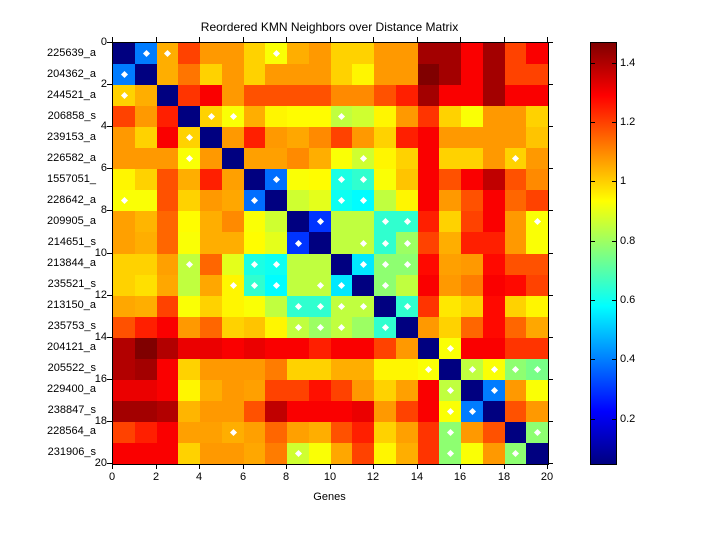 This screenshot has height=540, width=720. What do you see at coordinates (71, 53) in the screenshot?
I see `gene-label: 225639_a` at bounding box center [71, 53].